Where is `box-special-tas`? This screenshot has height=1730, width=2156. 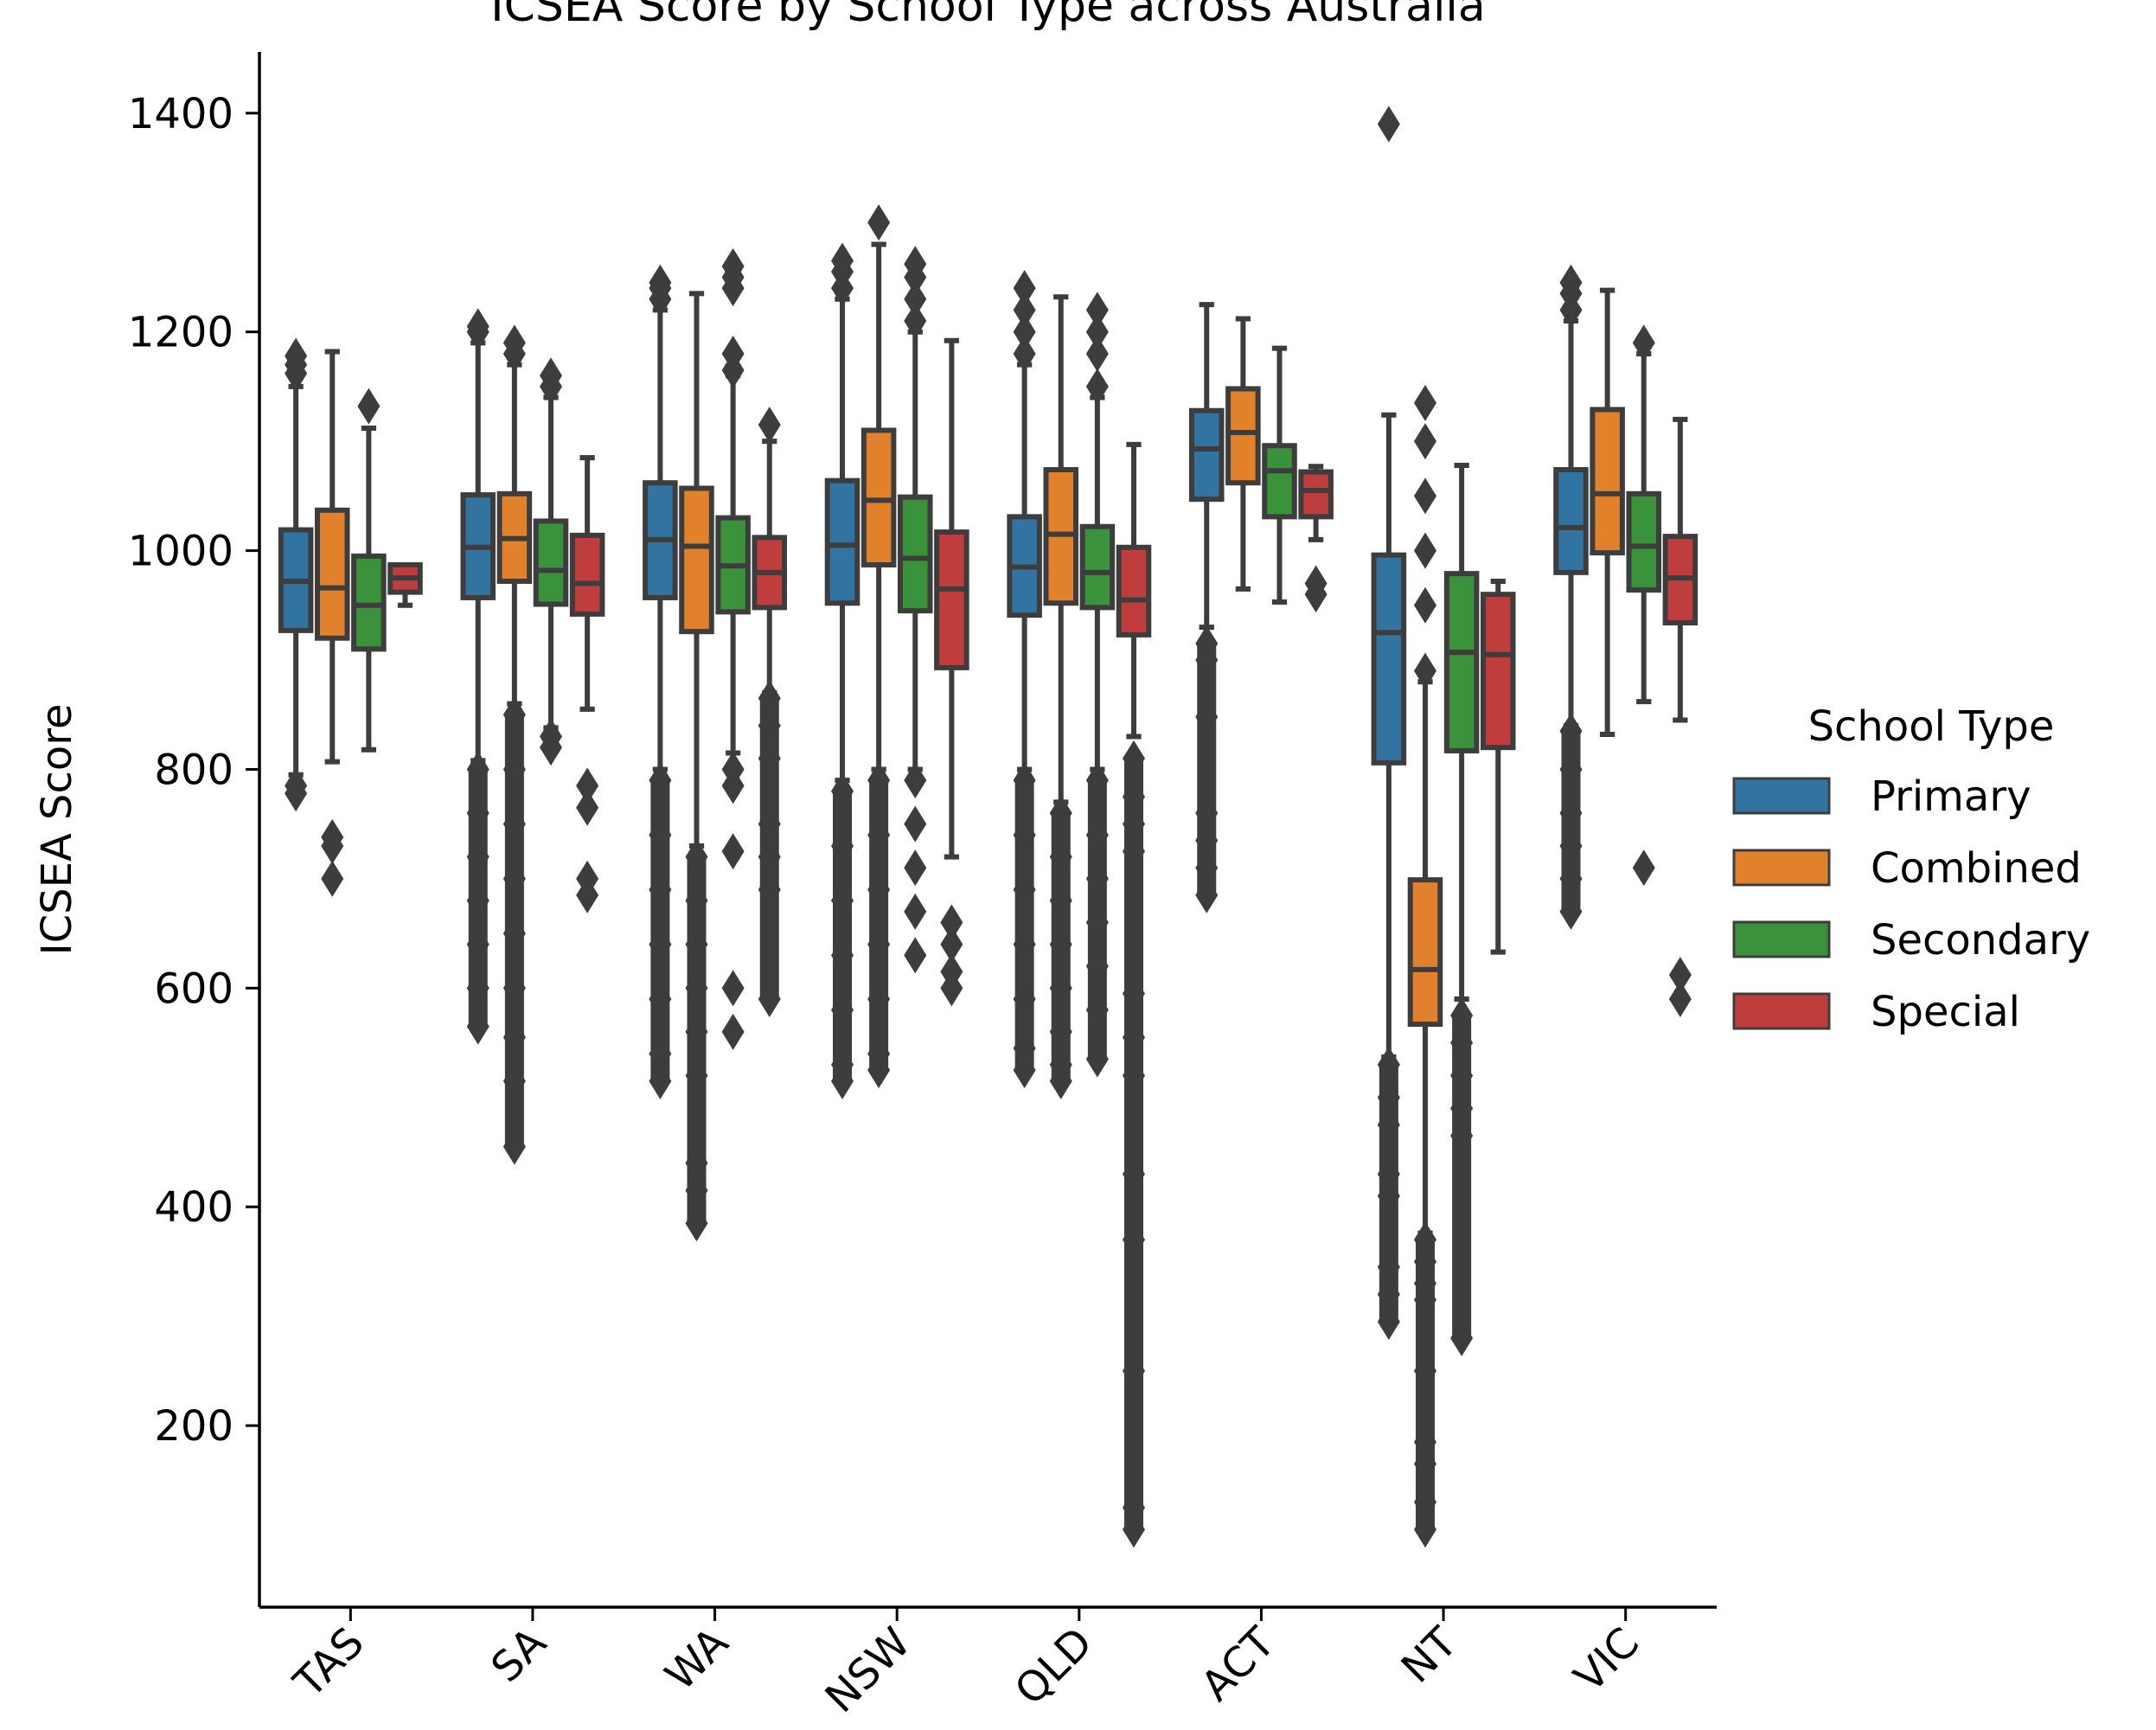
box-special-tas is located at coordinates (405, 585).